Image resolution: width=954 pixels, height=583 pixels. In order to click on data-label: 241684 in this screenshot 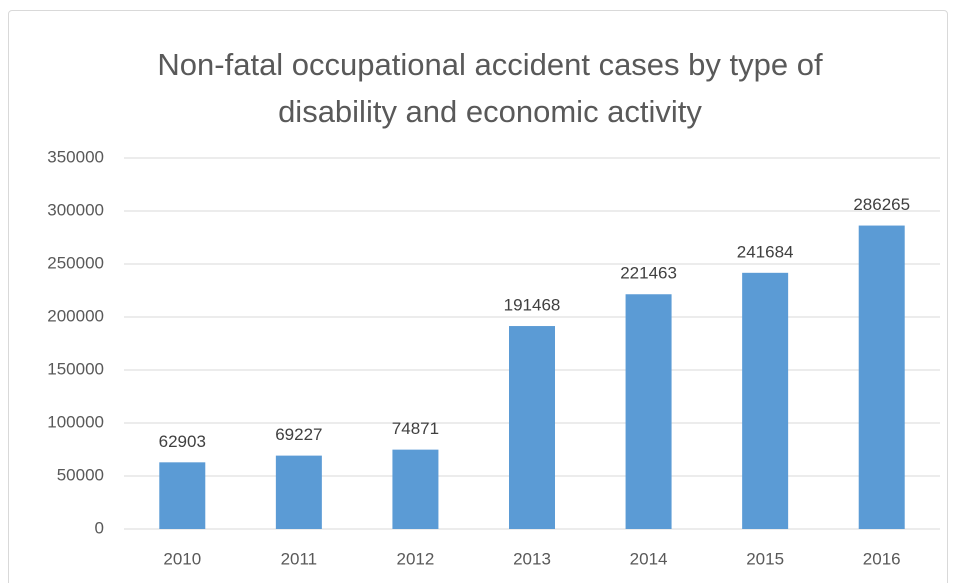, I will do `click(765, 251)`.